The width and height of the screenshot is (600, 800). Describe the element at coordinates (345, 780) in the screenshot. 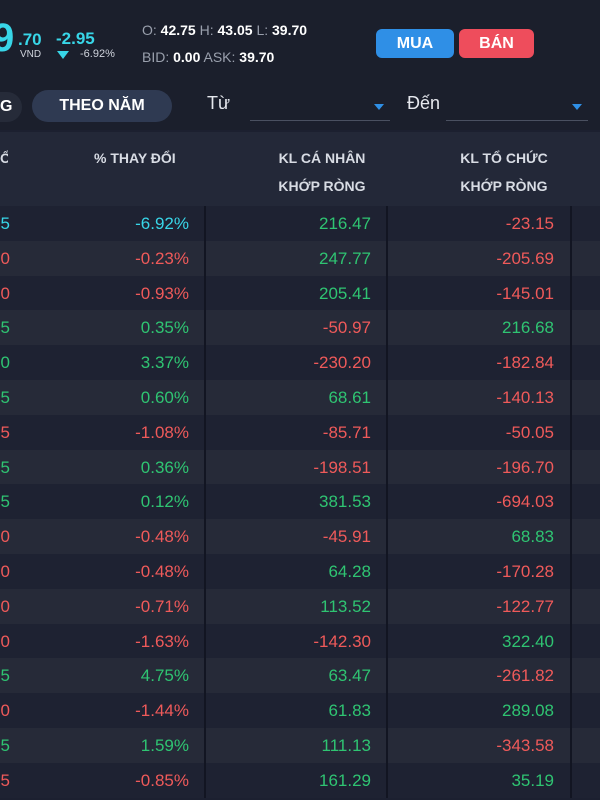

I see `cell-individual-net: 161.29` at that location.